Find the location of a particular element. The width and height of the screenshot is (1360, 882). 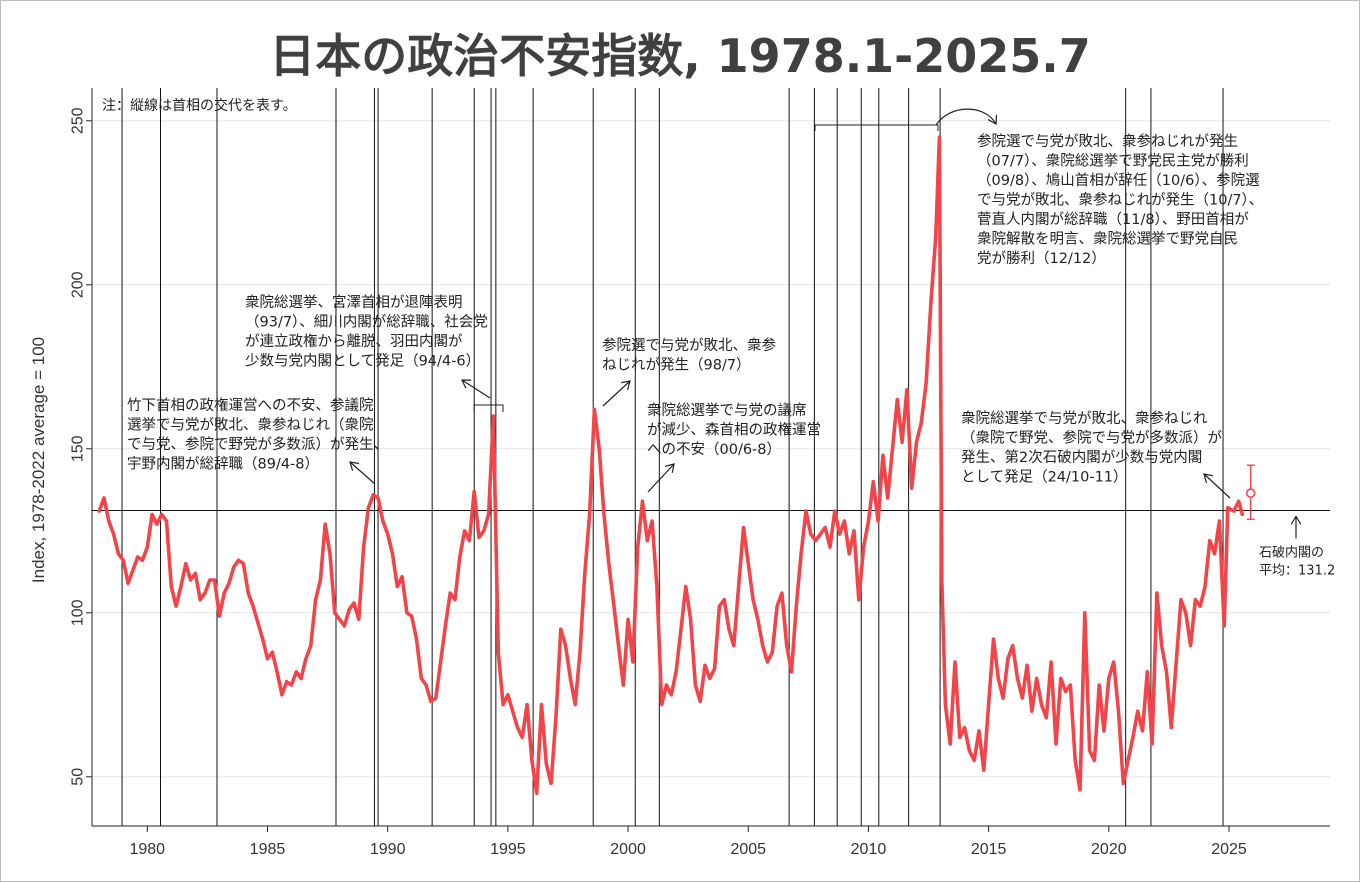

annotation-text: 竹下首相の政権運営への不安、参議院 is located at coordinates (250, 405).